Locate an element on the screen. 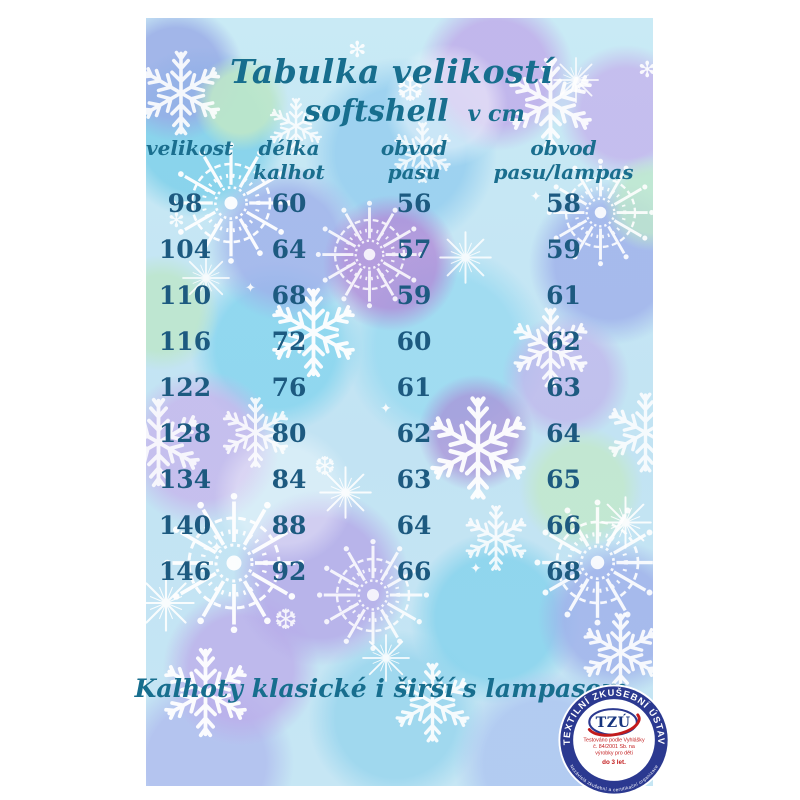  column-header-obvod-pasu-lampas: obvod pasu/lampas is located at coordinates (563, 160).